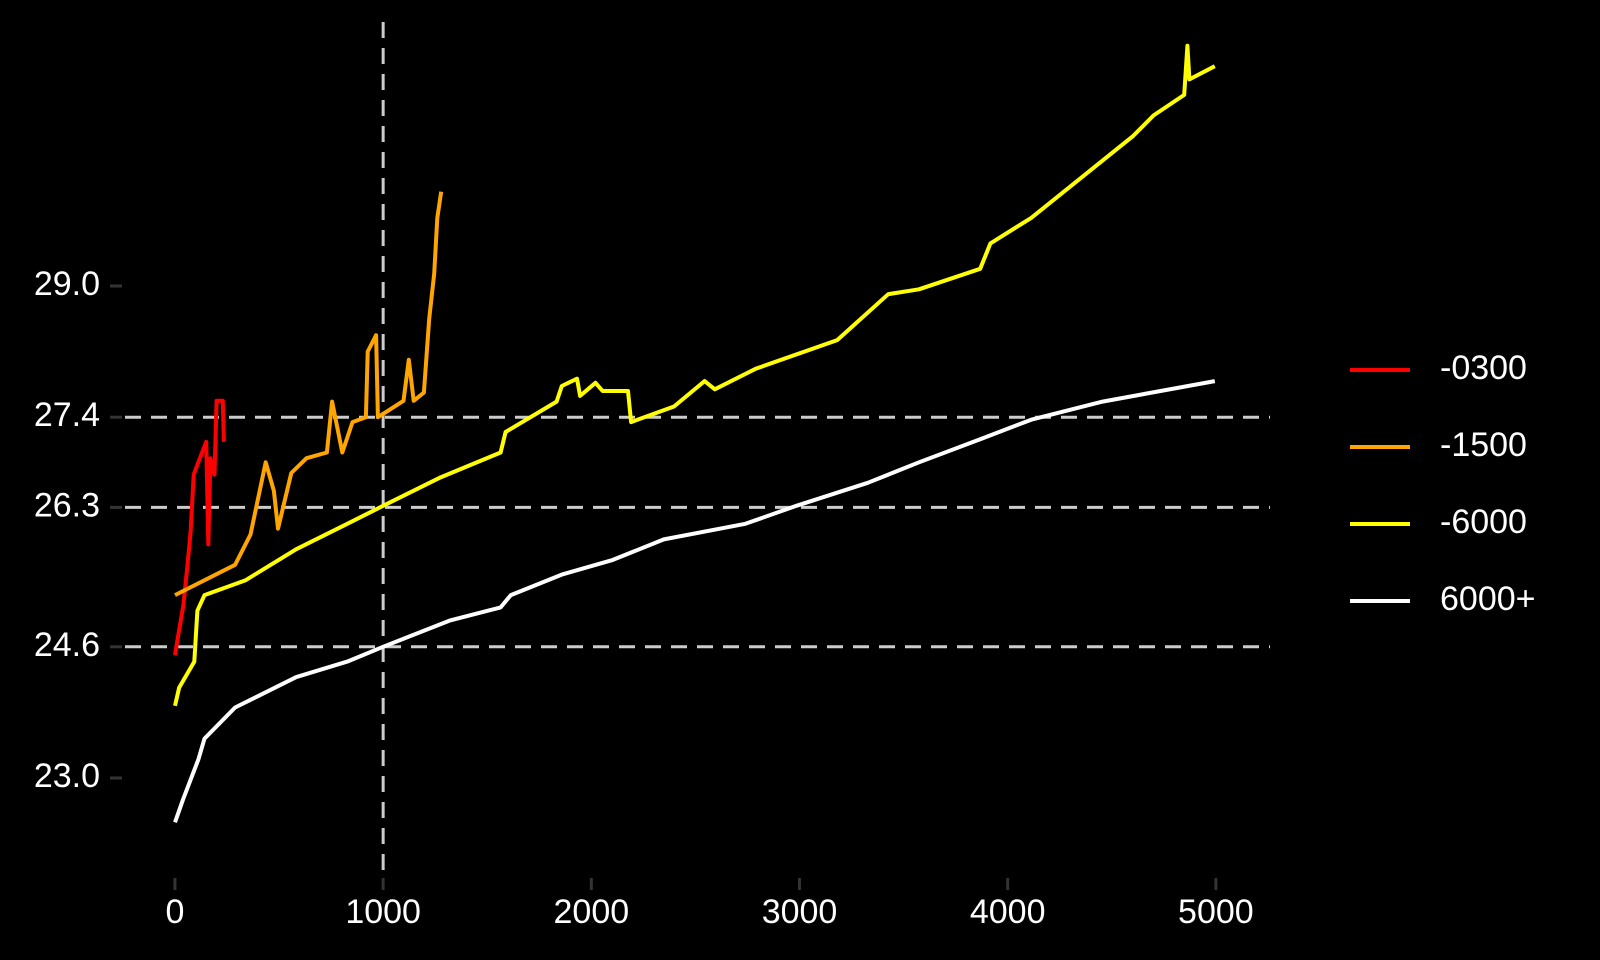 This screenshot has width=1600, height=960. I want to click on y-tick-label: 27.4, so click(67, 415).